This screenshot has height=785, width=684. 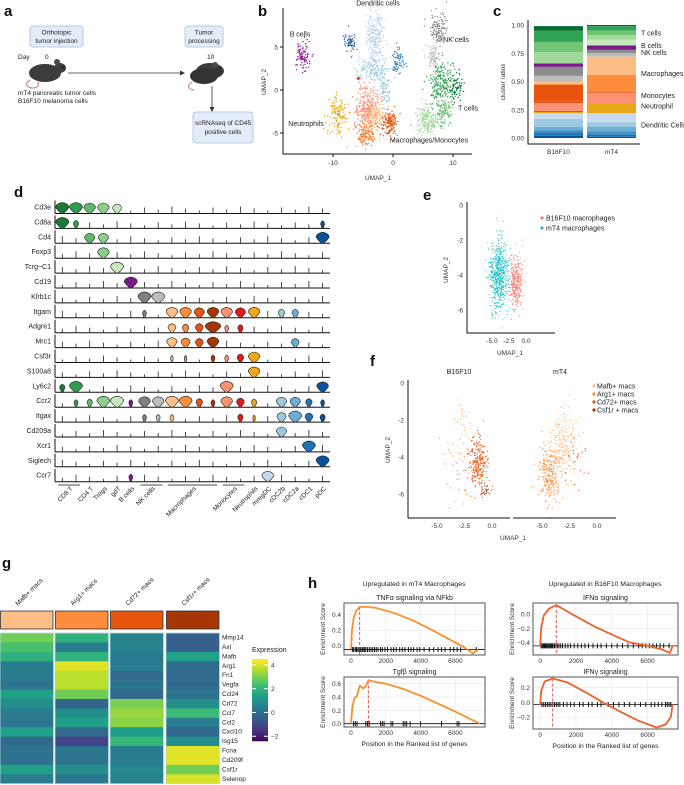 What do you see at coordinates (232, 760) in the screenshot?
I see `gene-label: Cd209f` at bounding box center [232, 760].